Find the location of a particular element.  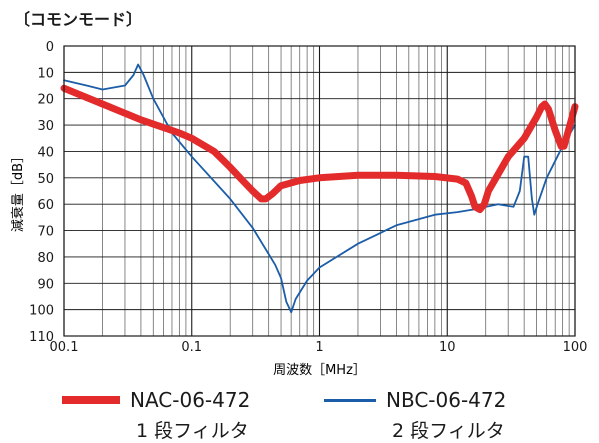

y-tick-label: 10 is located at coordinates (45, 73).